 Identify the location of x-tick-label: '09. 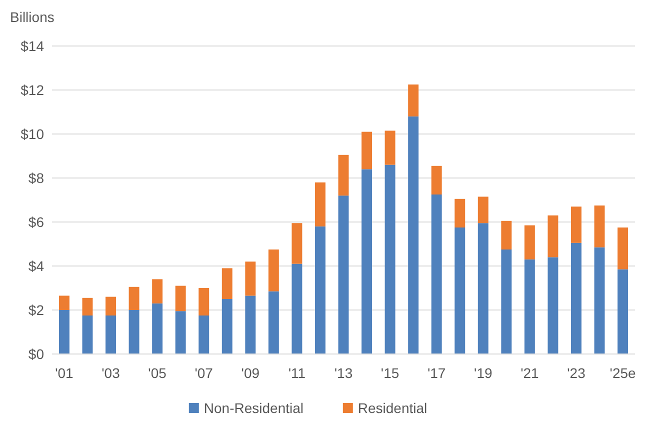
(250, 373).